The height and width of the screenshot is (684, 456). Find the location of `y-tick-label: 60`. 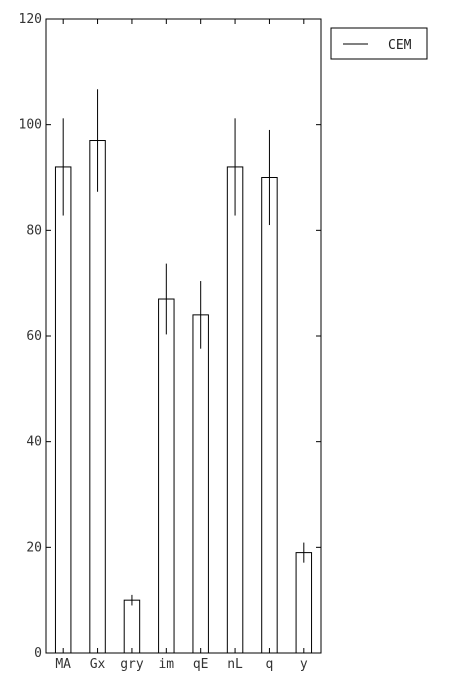

y-tick-label: 60 is located at coordinates (34, 336).